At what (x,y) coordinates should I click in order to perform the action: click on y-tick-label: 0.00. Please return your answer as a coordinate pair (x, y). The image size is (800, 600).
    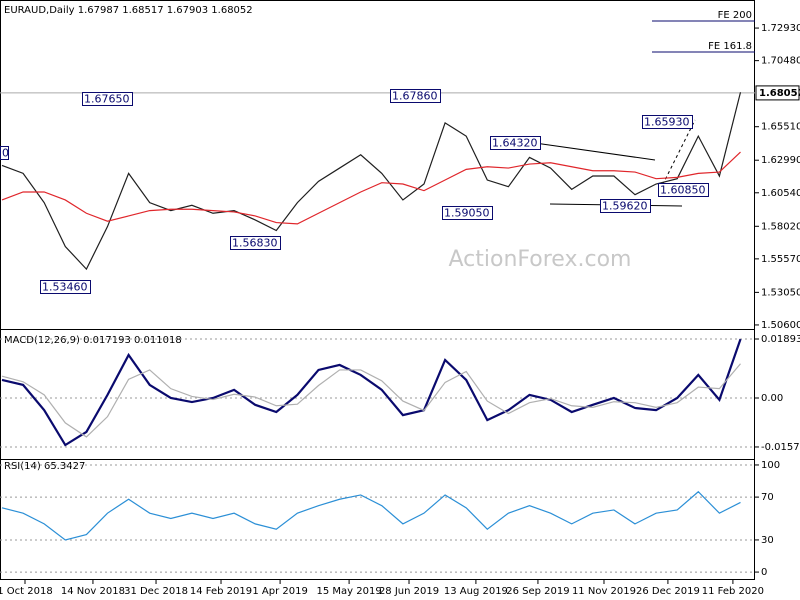
    Looking at the image, I should click on (772, 398).